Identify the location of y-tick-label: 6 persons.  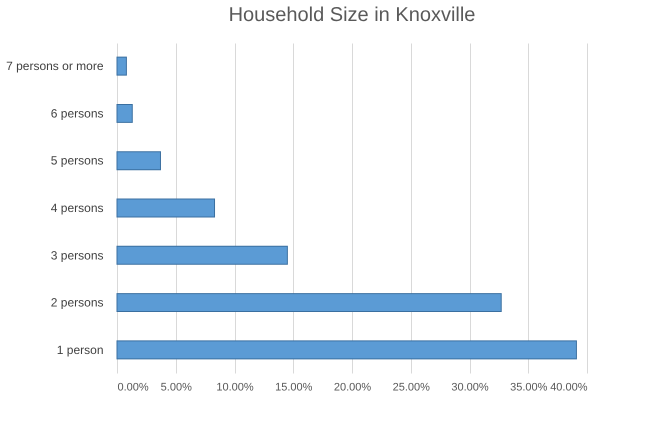
(77, 113).